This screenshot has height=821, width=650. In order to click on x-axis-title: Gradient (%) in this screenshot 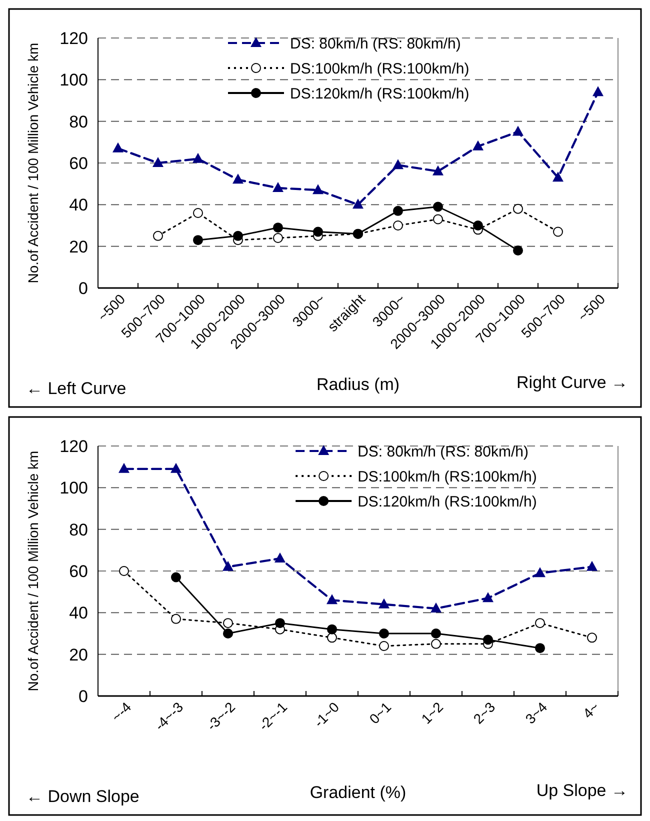, I will do `click(358, 792)`.